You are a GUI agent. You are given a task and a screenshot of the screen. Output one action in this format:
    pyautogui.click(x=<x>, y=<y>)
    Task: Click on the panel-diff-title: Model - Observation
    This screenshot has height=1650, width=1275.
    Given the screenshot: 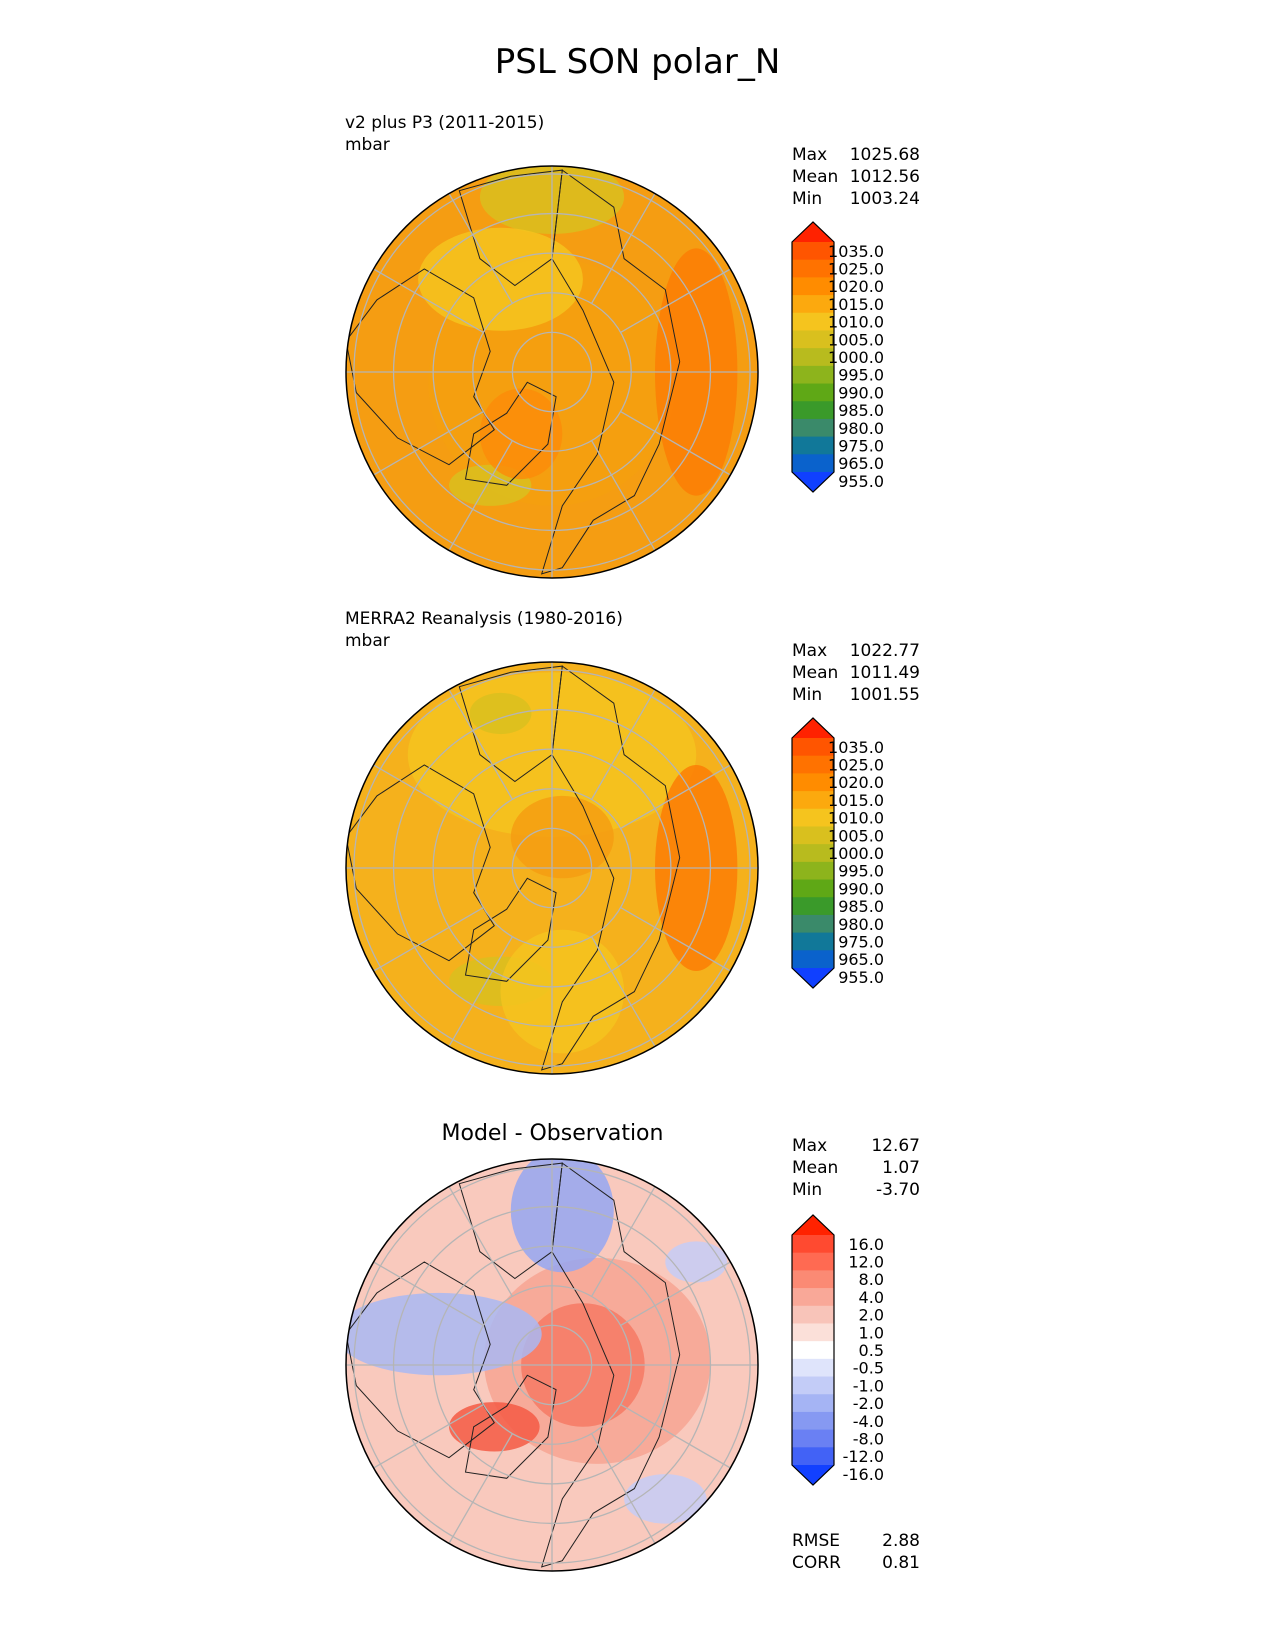 What is the action you would take?
    pyautogui.click(x=552, y=1133)
    